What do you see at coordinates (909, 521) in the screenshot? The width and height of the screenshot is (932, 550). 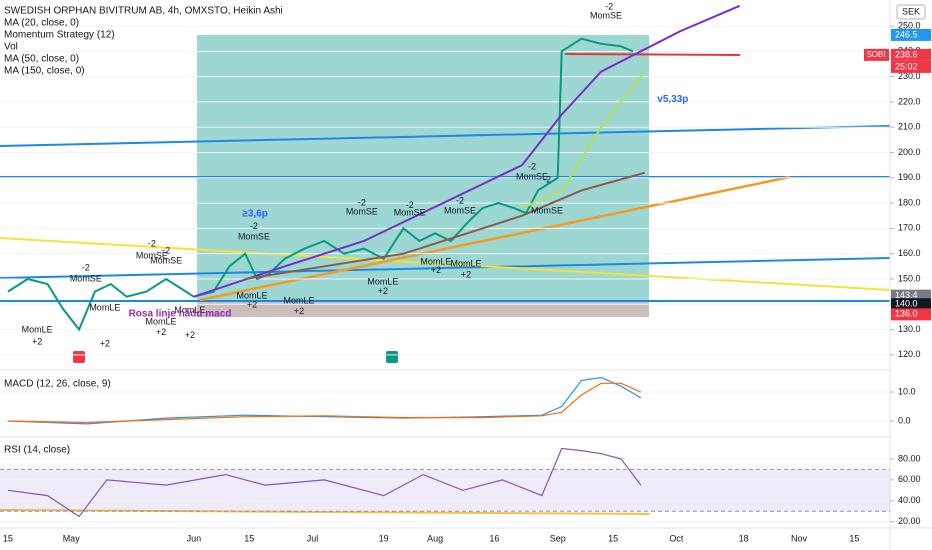 I see `y-tick-label: 20.00` at bounding box center [909, 521].